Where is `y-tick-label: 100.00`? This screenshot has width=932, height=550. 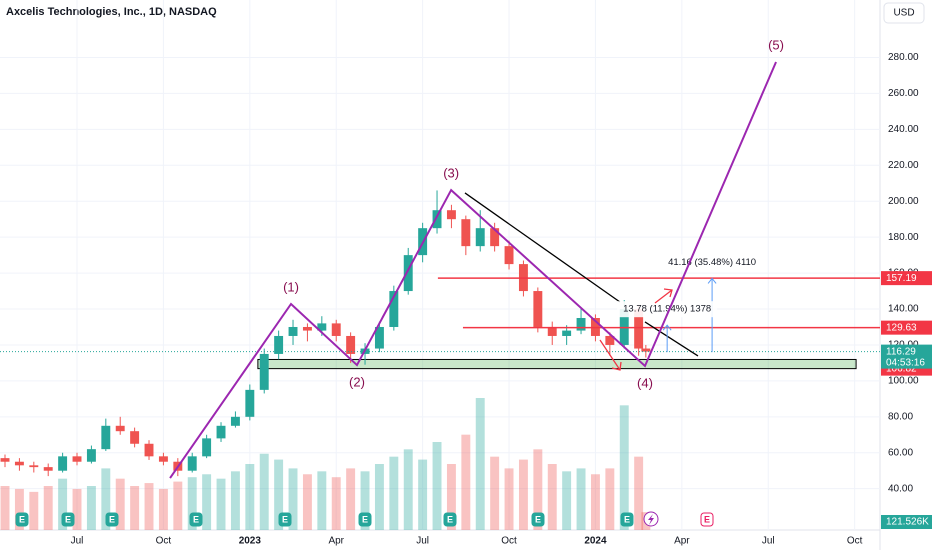 y-tick-label: 100.00 is located at coordinates (903, 381).